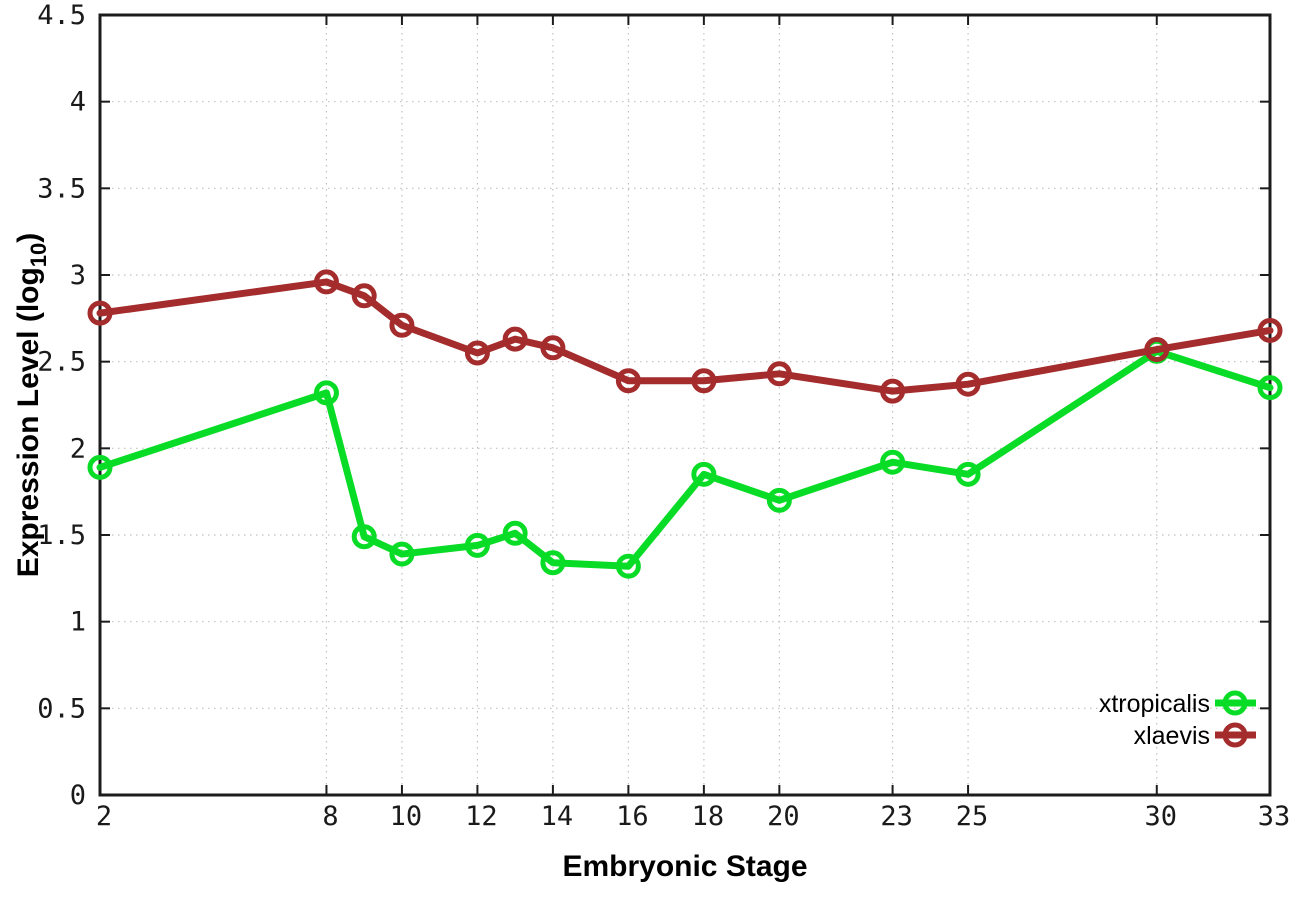  What do you see at coordinates (1235, 703) in the screenshot?
I see `legend-marker-xtropicalis` at bounding box center [1235, 703].